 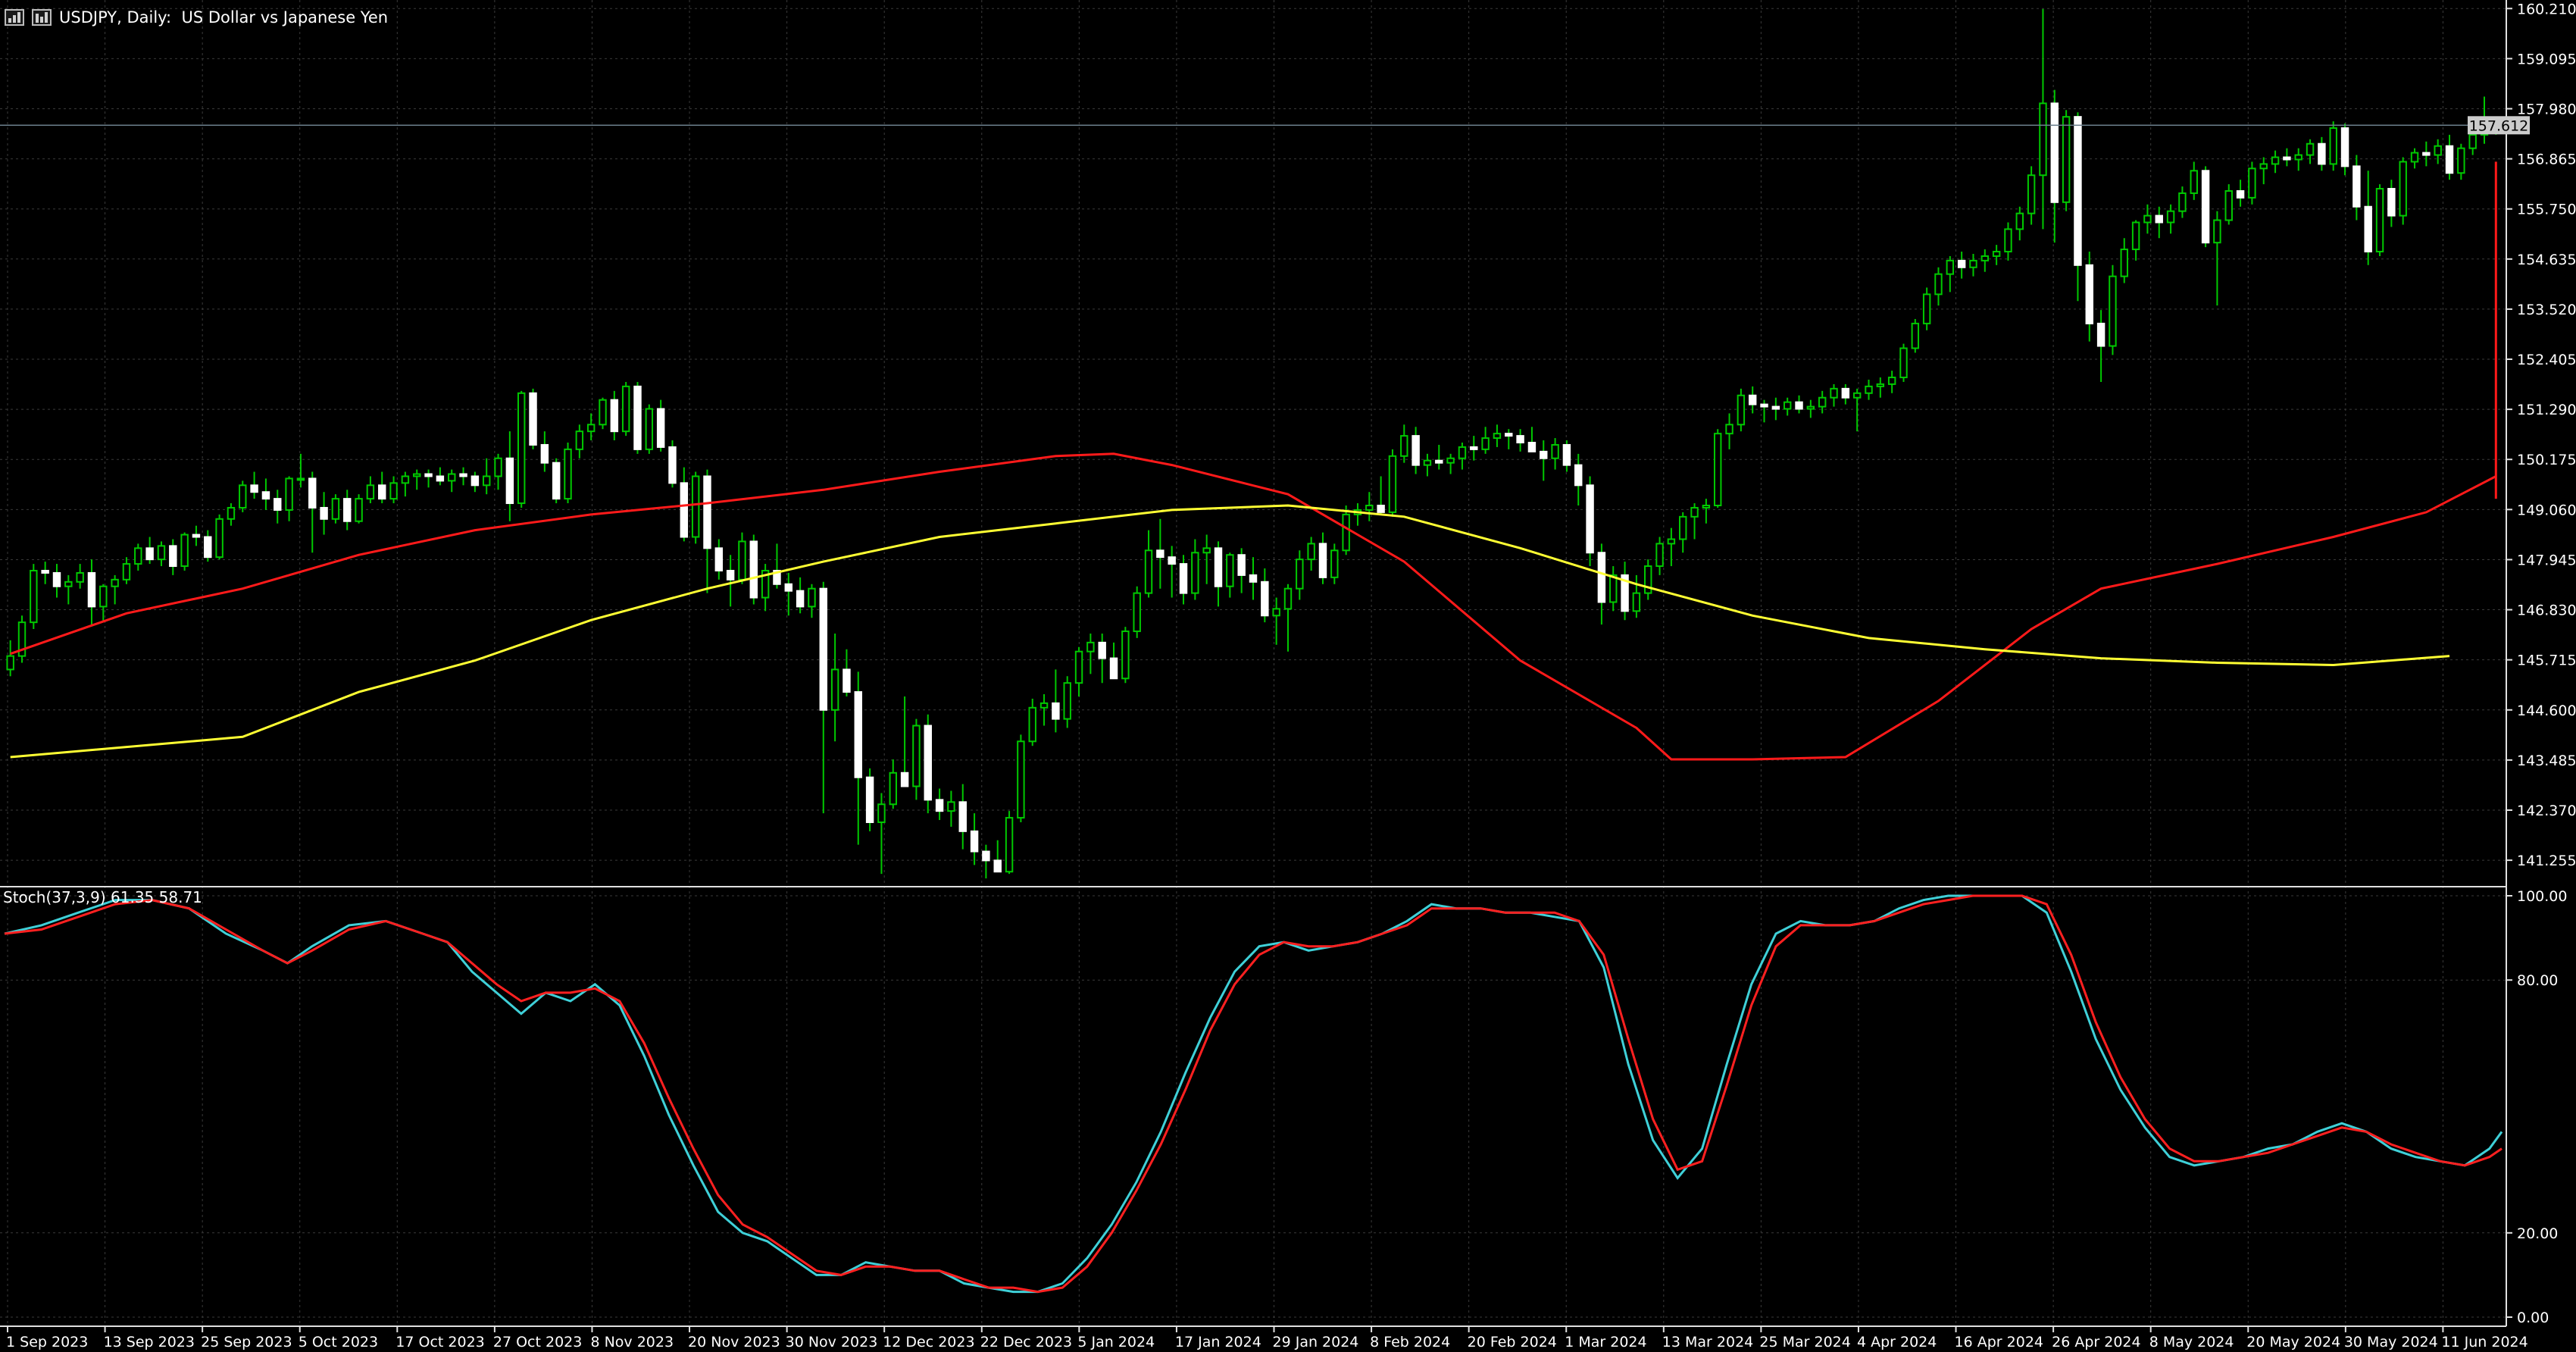 I want to click on current-price-marker: 157.612, so click(x=2499, y=126).